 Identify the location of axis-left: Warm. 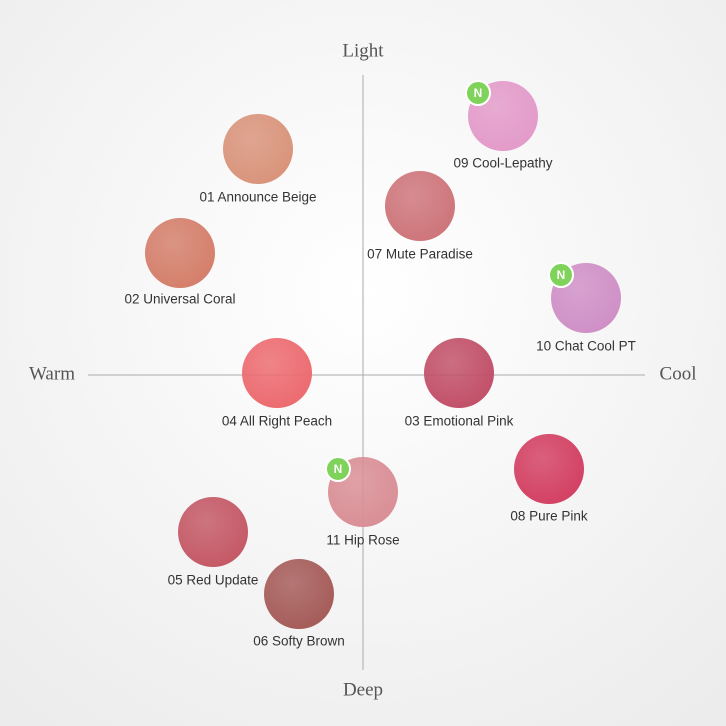
(52, 373).